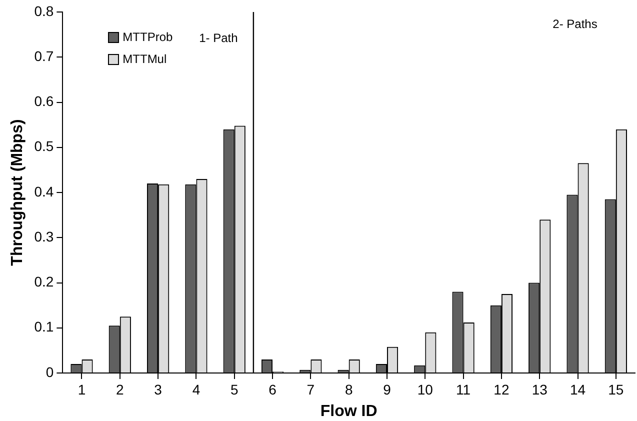 This screenshot has height=421, width=637. Describe the element at coordinates (463, 389) in the screenshot. I see `x-tick-label: 11` at that location.